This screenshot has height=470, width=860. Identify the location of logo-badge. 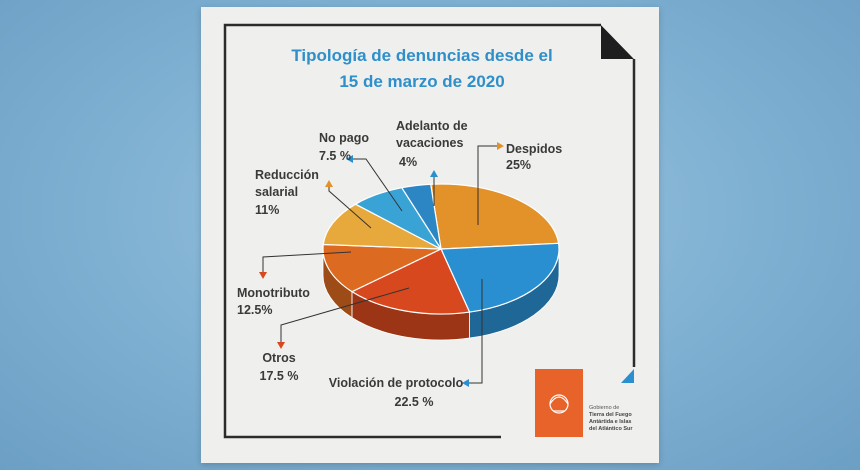
(559, 403).